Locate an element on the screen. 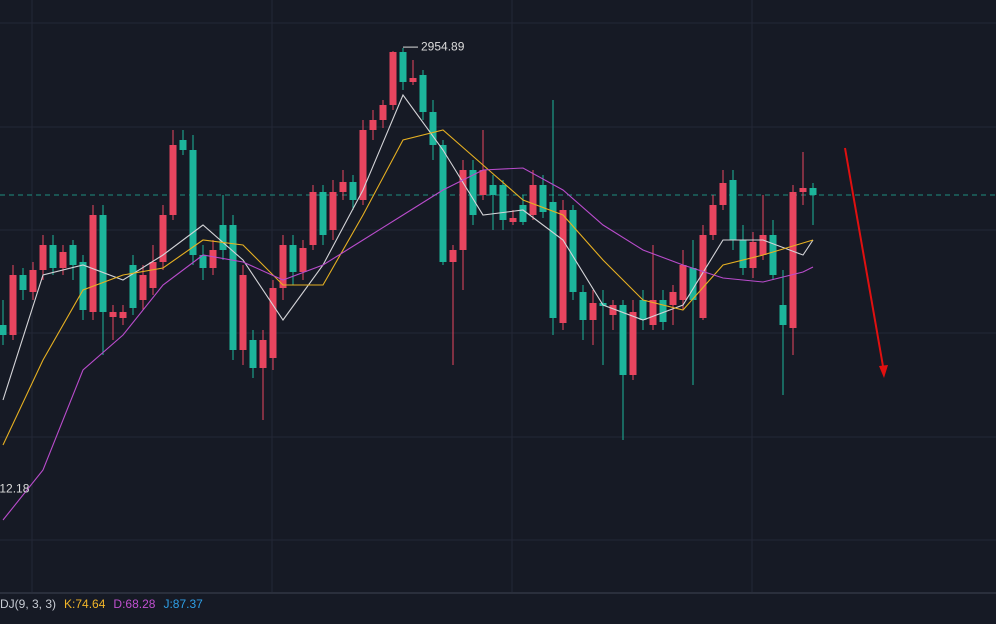  arrow-head is located at coordinates (883, 371).